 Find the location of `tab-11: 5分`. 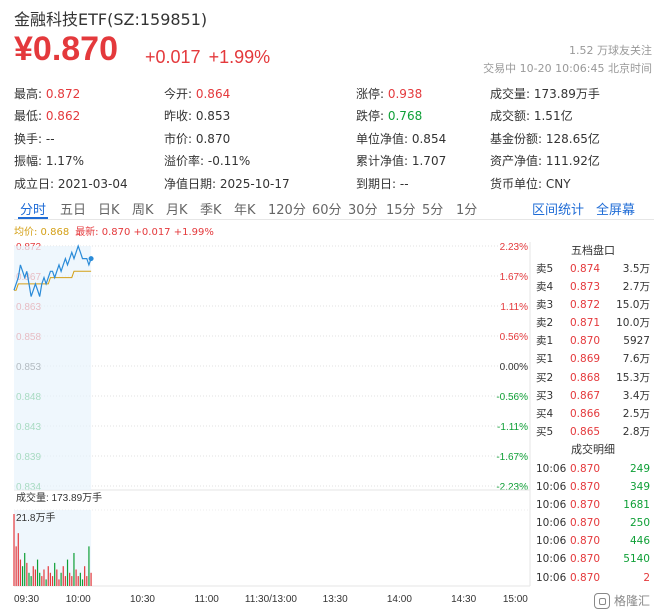

tab-11: 5分 is located at coordinates (433, 210).